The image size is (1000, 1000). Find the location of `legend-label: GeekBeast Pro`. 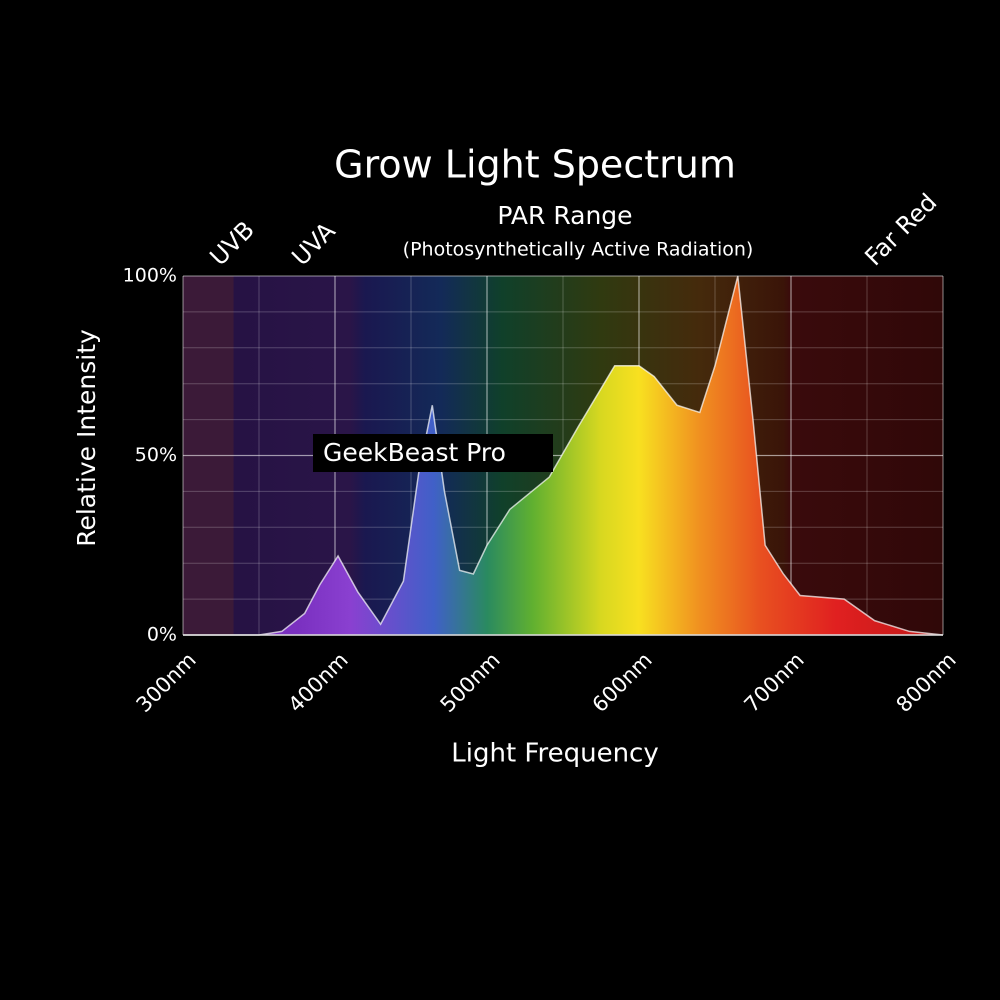

legend-label: GeekBeast Pro is located at coordinates (414, 452).